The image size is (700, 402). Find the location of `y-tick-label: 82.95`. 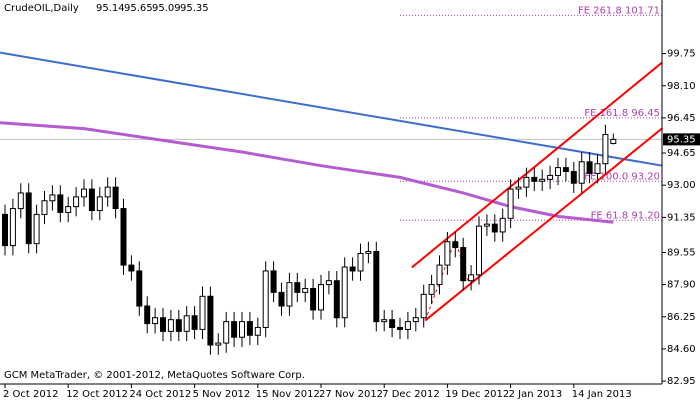

y-tick-label: 82.95 is located at coordinates (681, 381).